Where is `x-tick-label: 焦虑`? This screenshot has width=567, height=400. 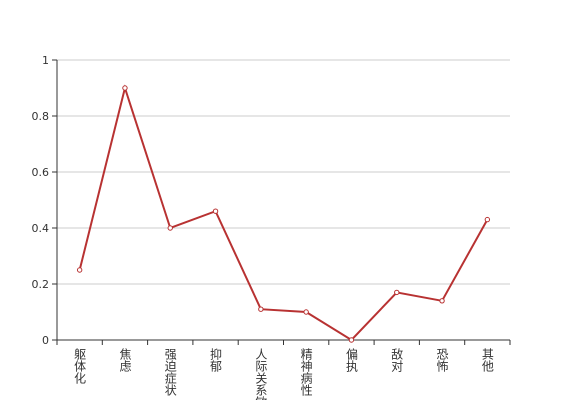
x-tick-label: 焦虑 is located at coordinates (125, 360).